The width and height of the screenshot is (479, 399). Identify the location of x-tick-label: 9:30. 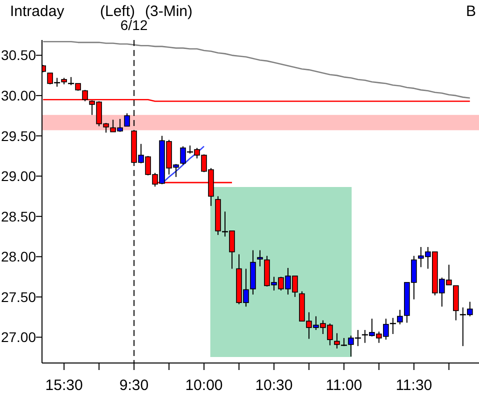
(134, 385).